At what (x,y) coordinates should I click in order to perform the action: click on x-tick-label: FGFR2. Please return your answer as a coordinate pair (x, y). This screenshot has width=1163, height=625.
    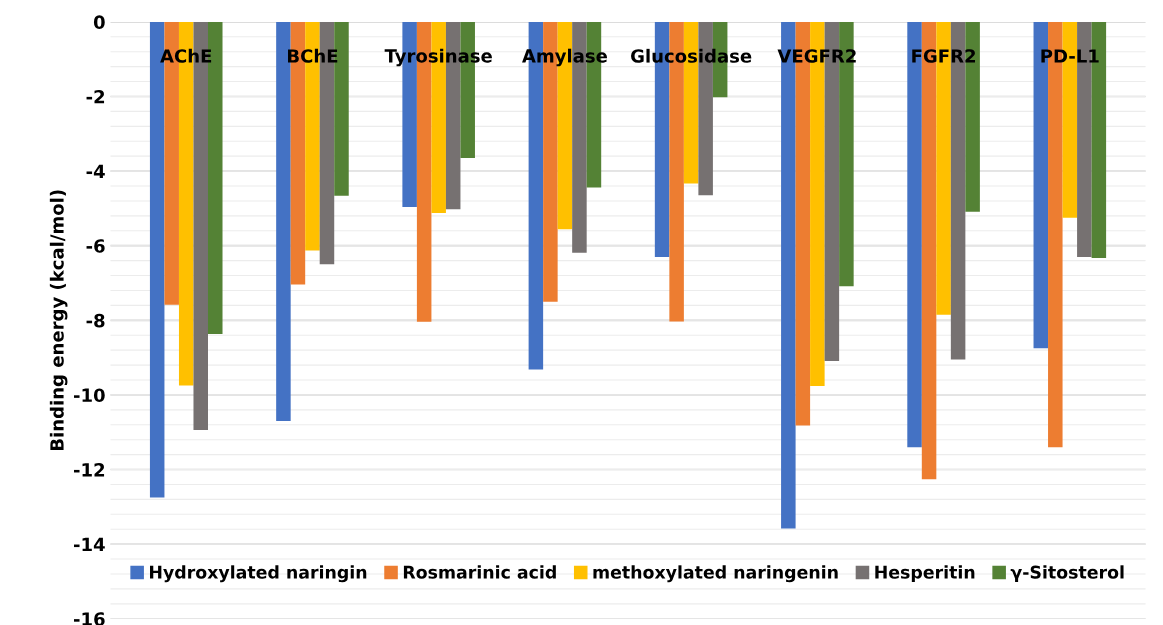
    Looking at the image, I should click on (943, 56).